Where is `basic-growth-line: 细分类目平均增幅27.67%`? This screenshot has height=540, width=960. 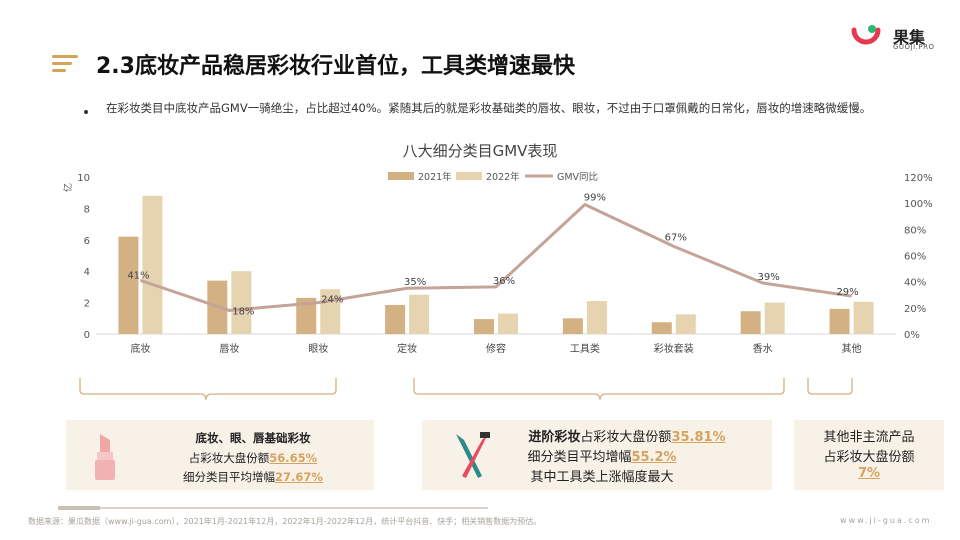
basic-growth-line: 细分类目平均增幅27.67% is located at coordinates (253, 477).